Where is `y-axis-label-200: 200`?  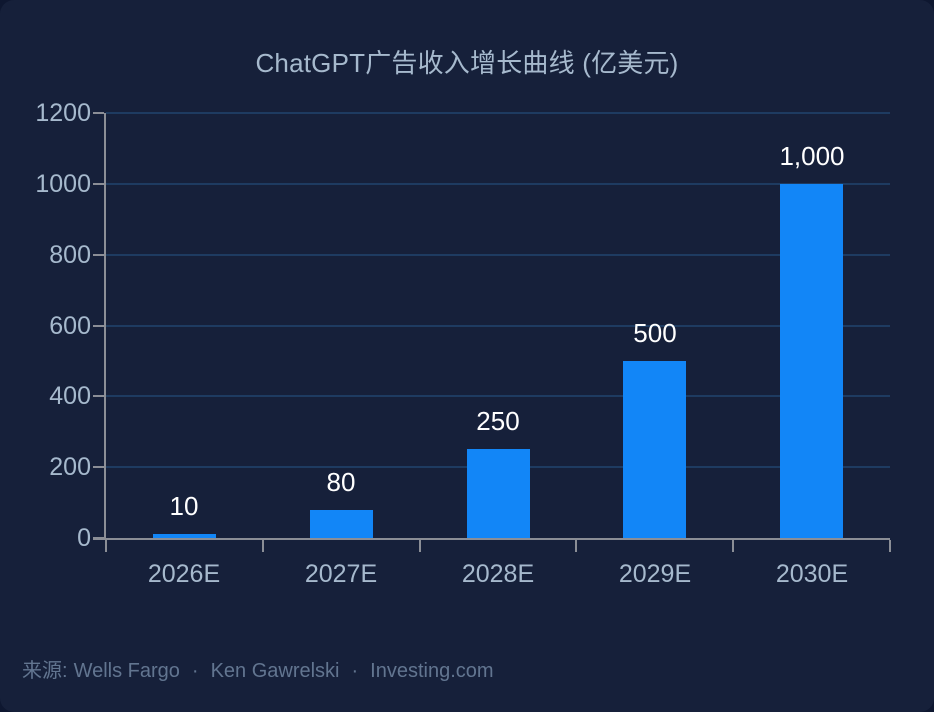 y-axis-label-200: 200 is located at coordinates (70, 467).